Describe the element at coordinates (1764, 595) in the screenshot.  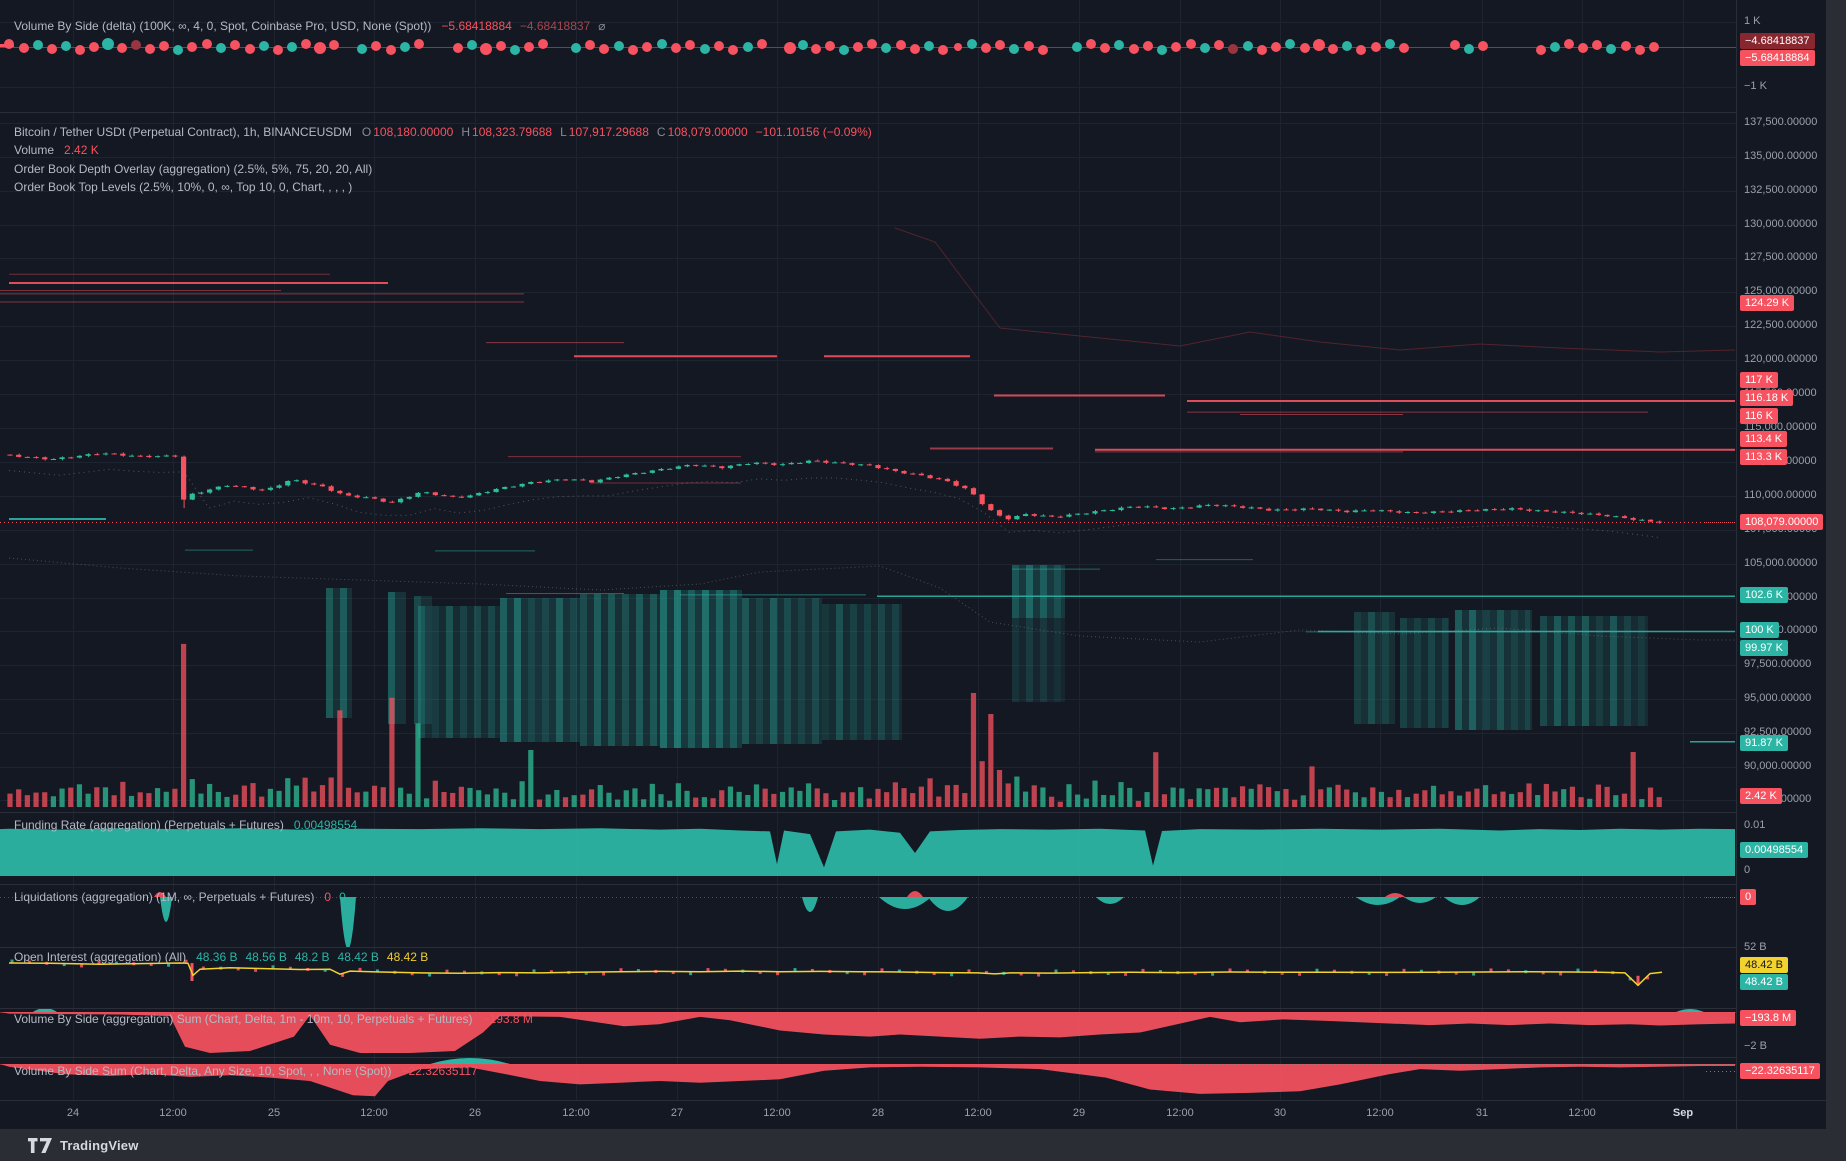
I see `price-axis-badge: 102.6 K` at that location.